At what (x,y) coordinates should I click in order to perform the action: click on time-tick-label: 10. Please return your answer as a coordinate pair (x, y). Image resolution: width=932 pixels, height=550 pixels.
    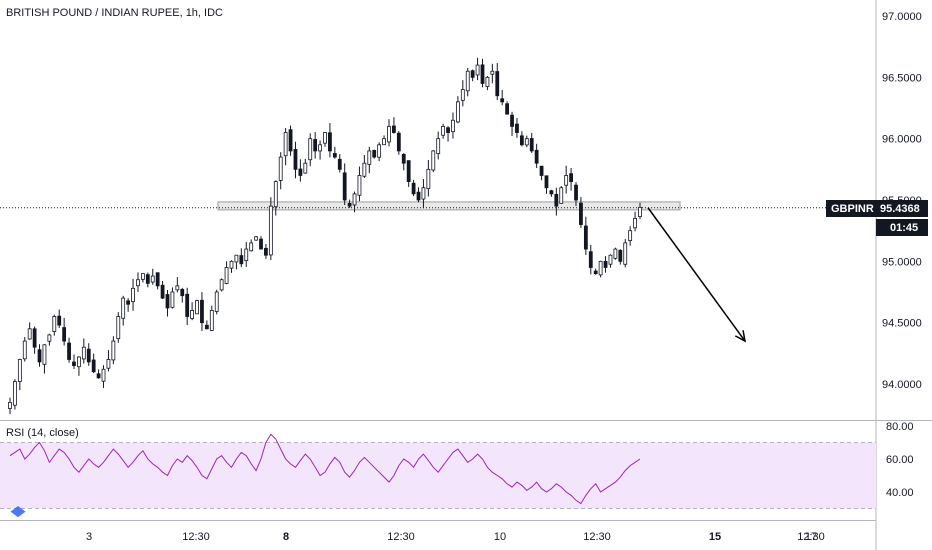
    Looking at the image, I should click on (500, 537).